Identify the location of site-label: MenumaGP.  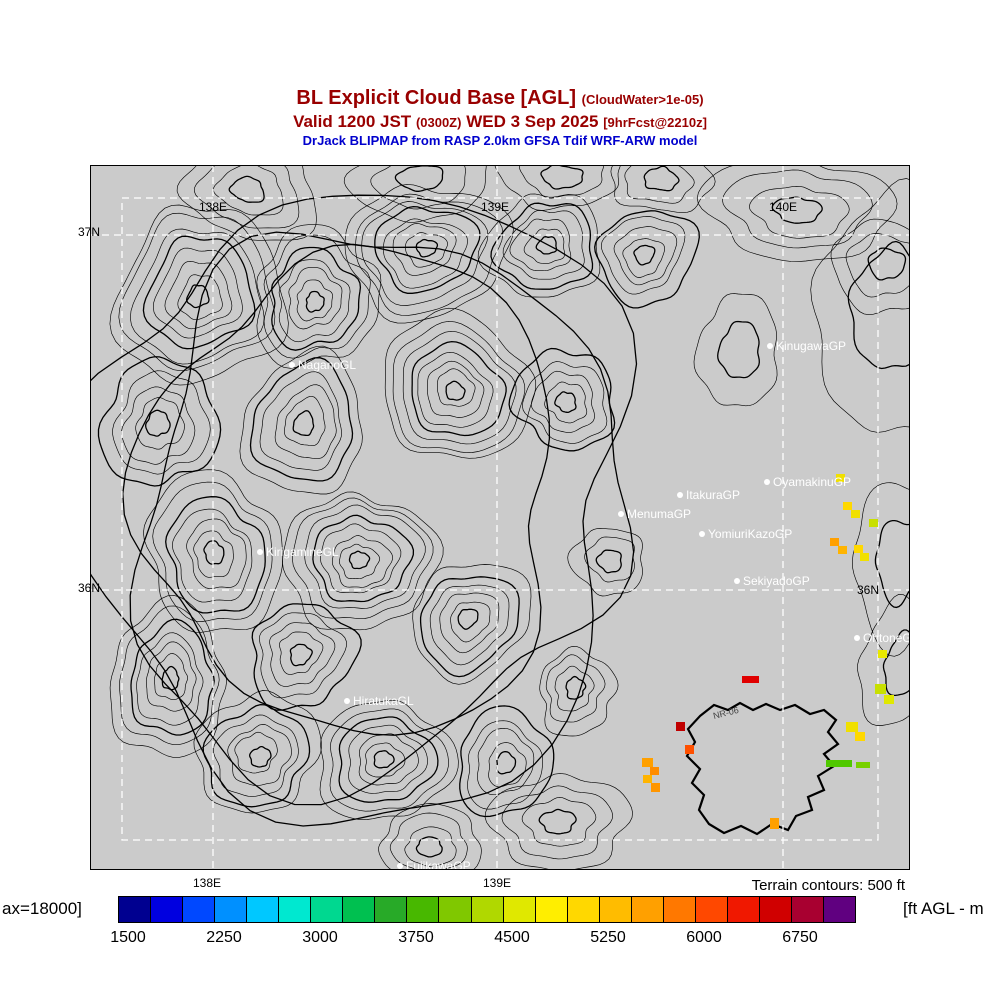
(659, 514).